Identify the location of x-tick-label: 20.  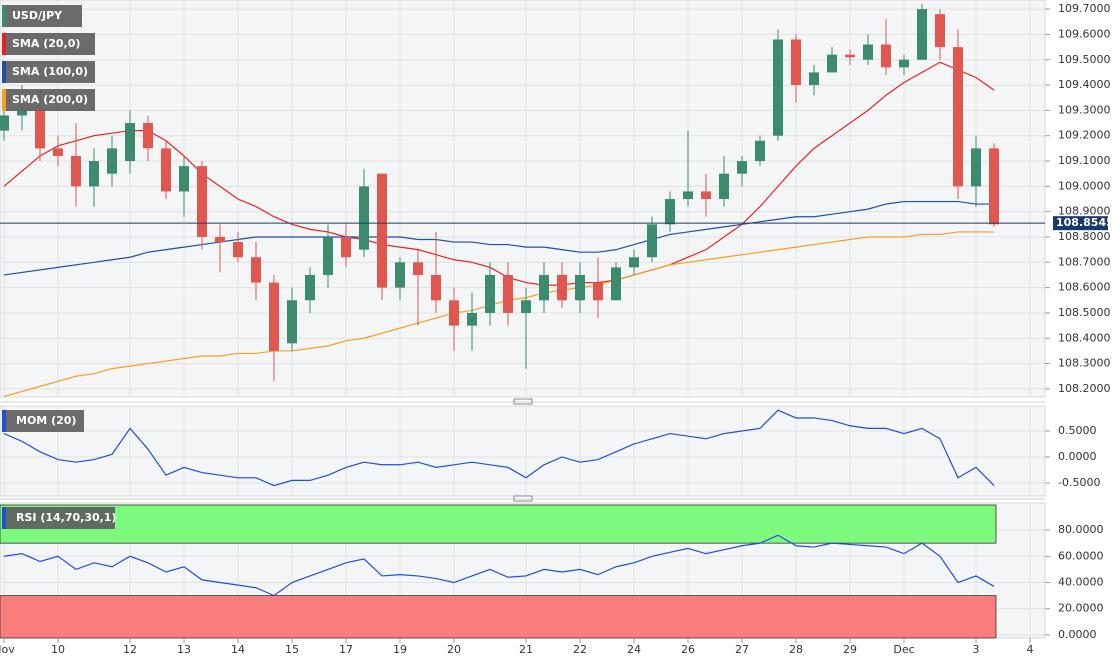
(454, 649).